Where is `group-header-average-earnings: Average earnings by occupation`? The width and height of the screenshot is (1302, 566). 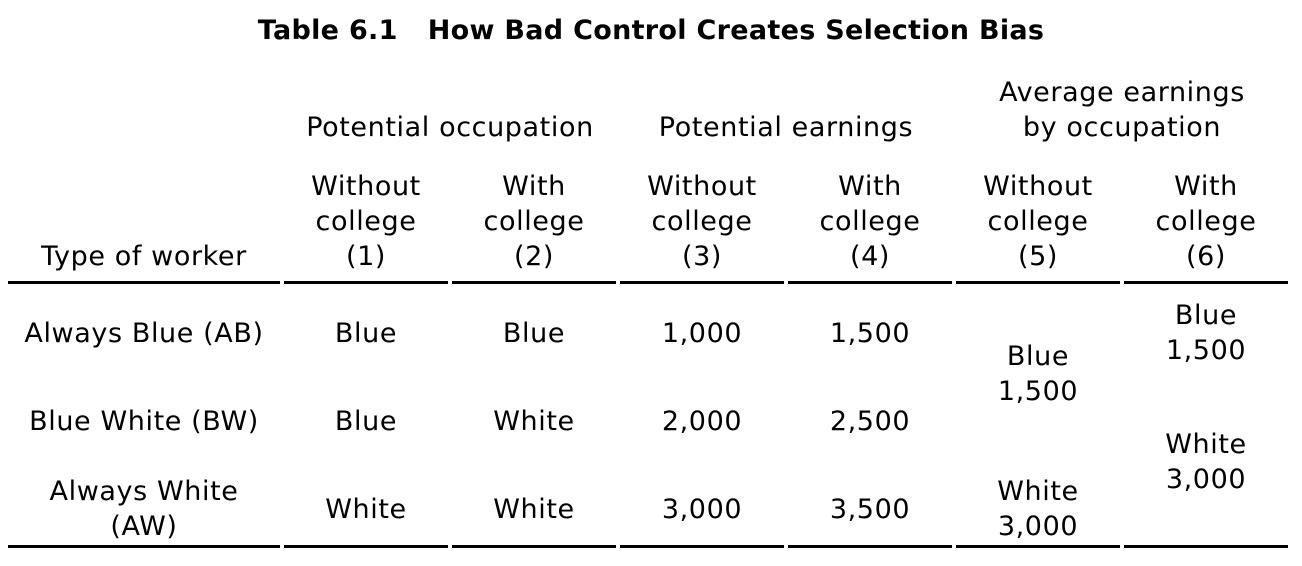 group-header-average-earnings: Average earnings by occupation is located at coordinates (1122, 110).